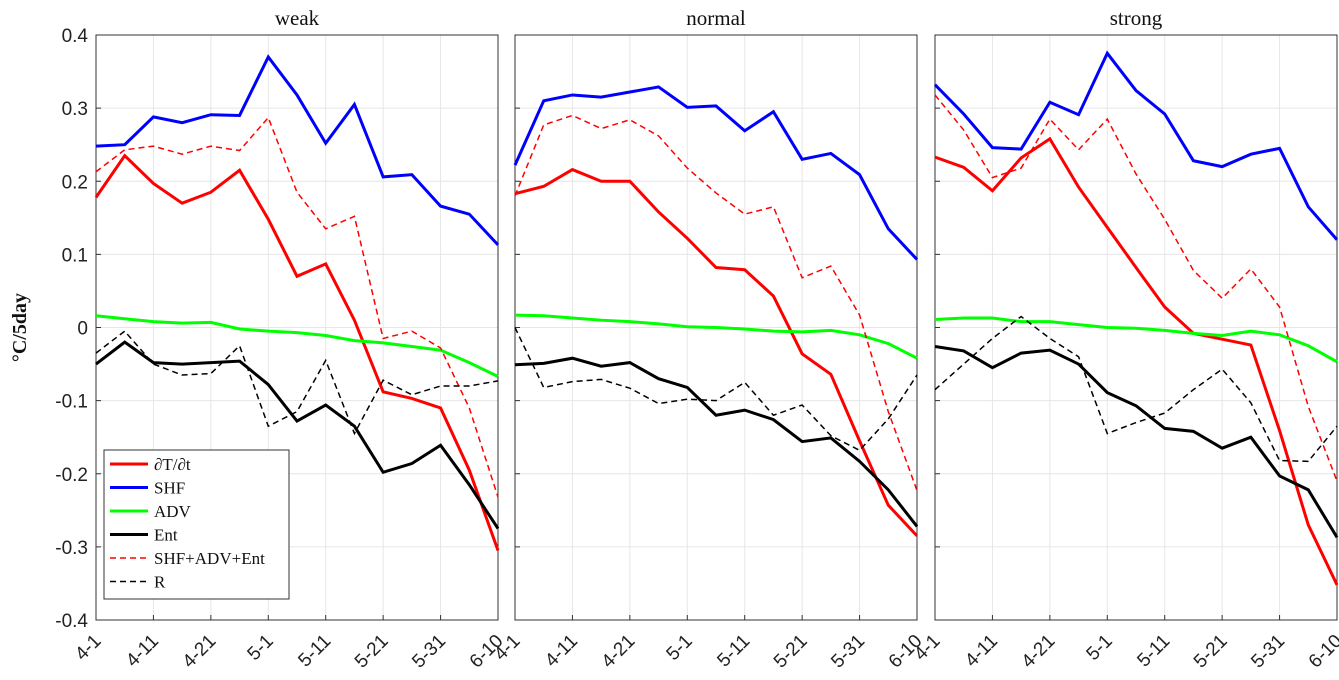 The height and width of the screenshot is (680, 1339). I want to click on legend-label: SHF+ADV+Ent, so click(209, 558).